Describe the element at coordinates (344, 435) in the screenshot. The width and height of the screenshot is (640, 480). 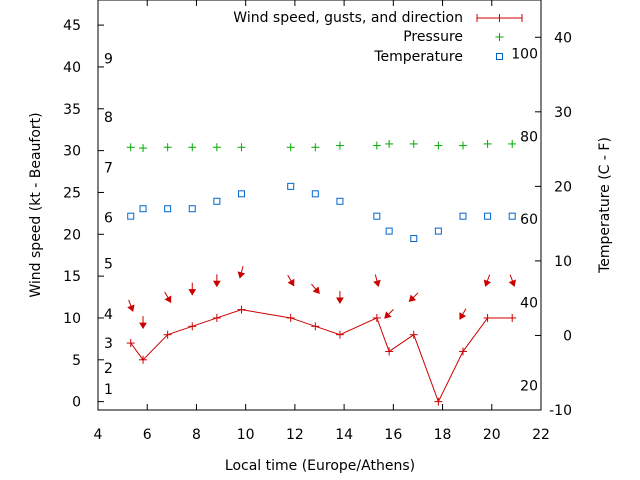
I see `x-tick-label: 14` at that location.